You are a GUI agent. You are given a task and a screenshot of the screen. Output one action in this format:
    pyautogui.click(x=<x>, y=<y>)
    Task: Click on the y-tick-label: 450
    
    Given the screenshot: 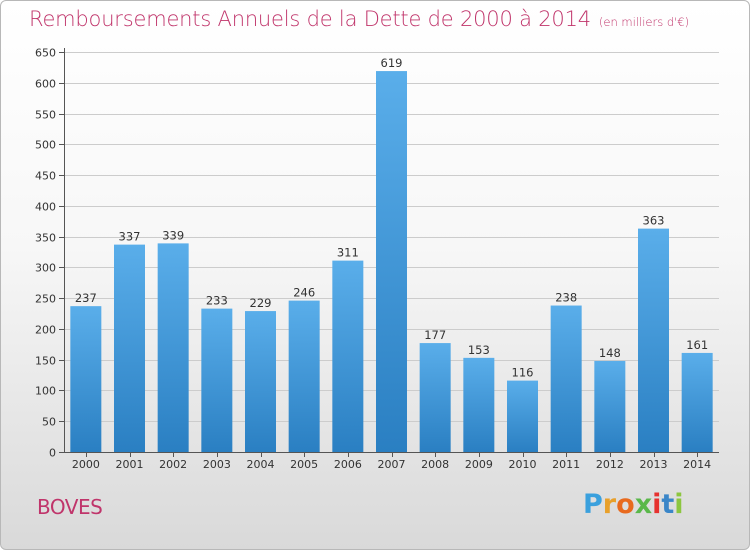 What is the action you would take?
    pyautogui.click(x=45, y=176)
    